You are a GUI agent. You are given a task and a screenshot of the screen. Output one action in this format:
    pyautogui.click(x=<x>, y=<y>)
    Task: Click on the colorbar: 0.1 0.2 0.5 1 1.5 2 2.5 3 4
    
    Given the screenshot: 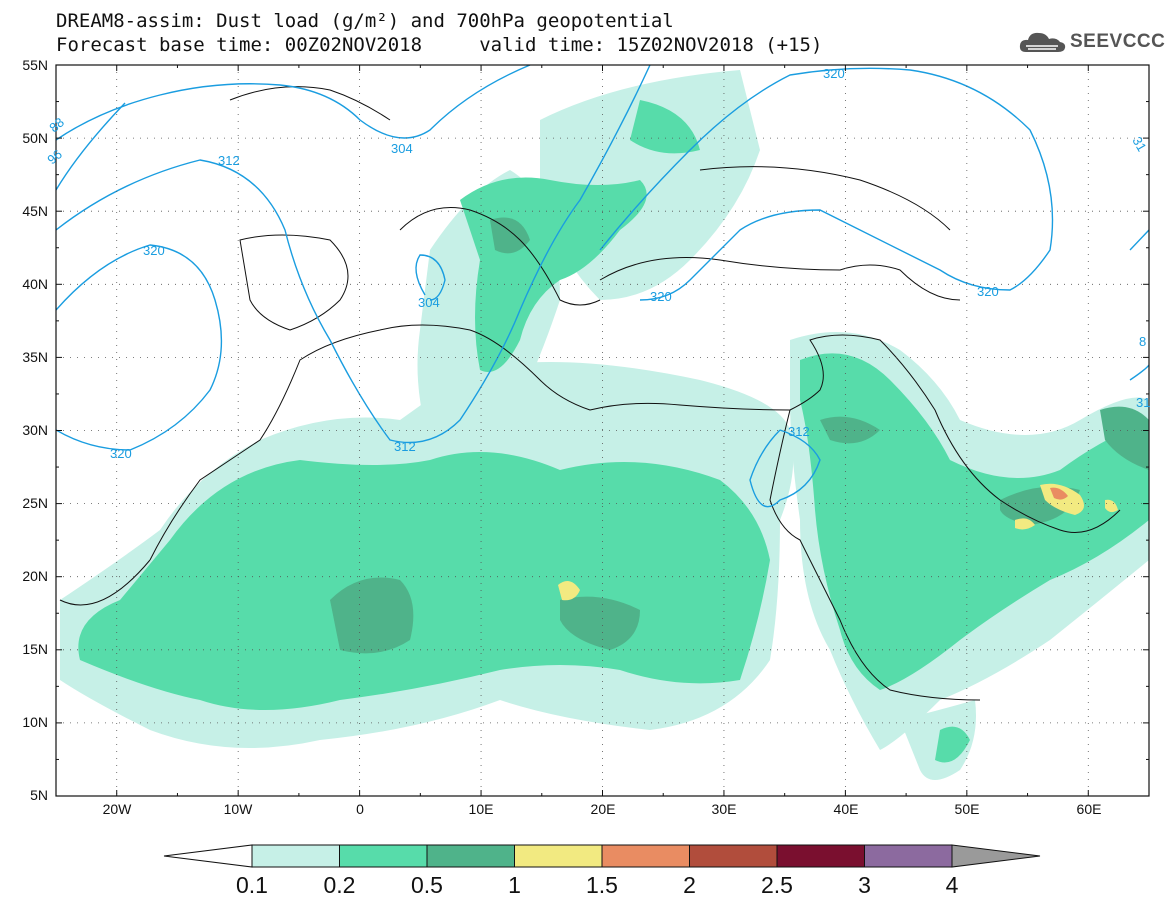 What is the action you would take?
    pyautogui.click(x=602, y=871)
    